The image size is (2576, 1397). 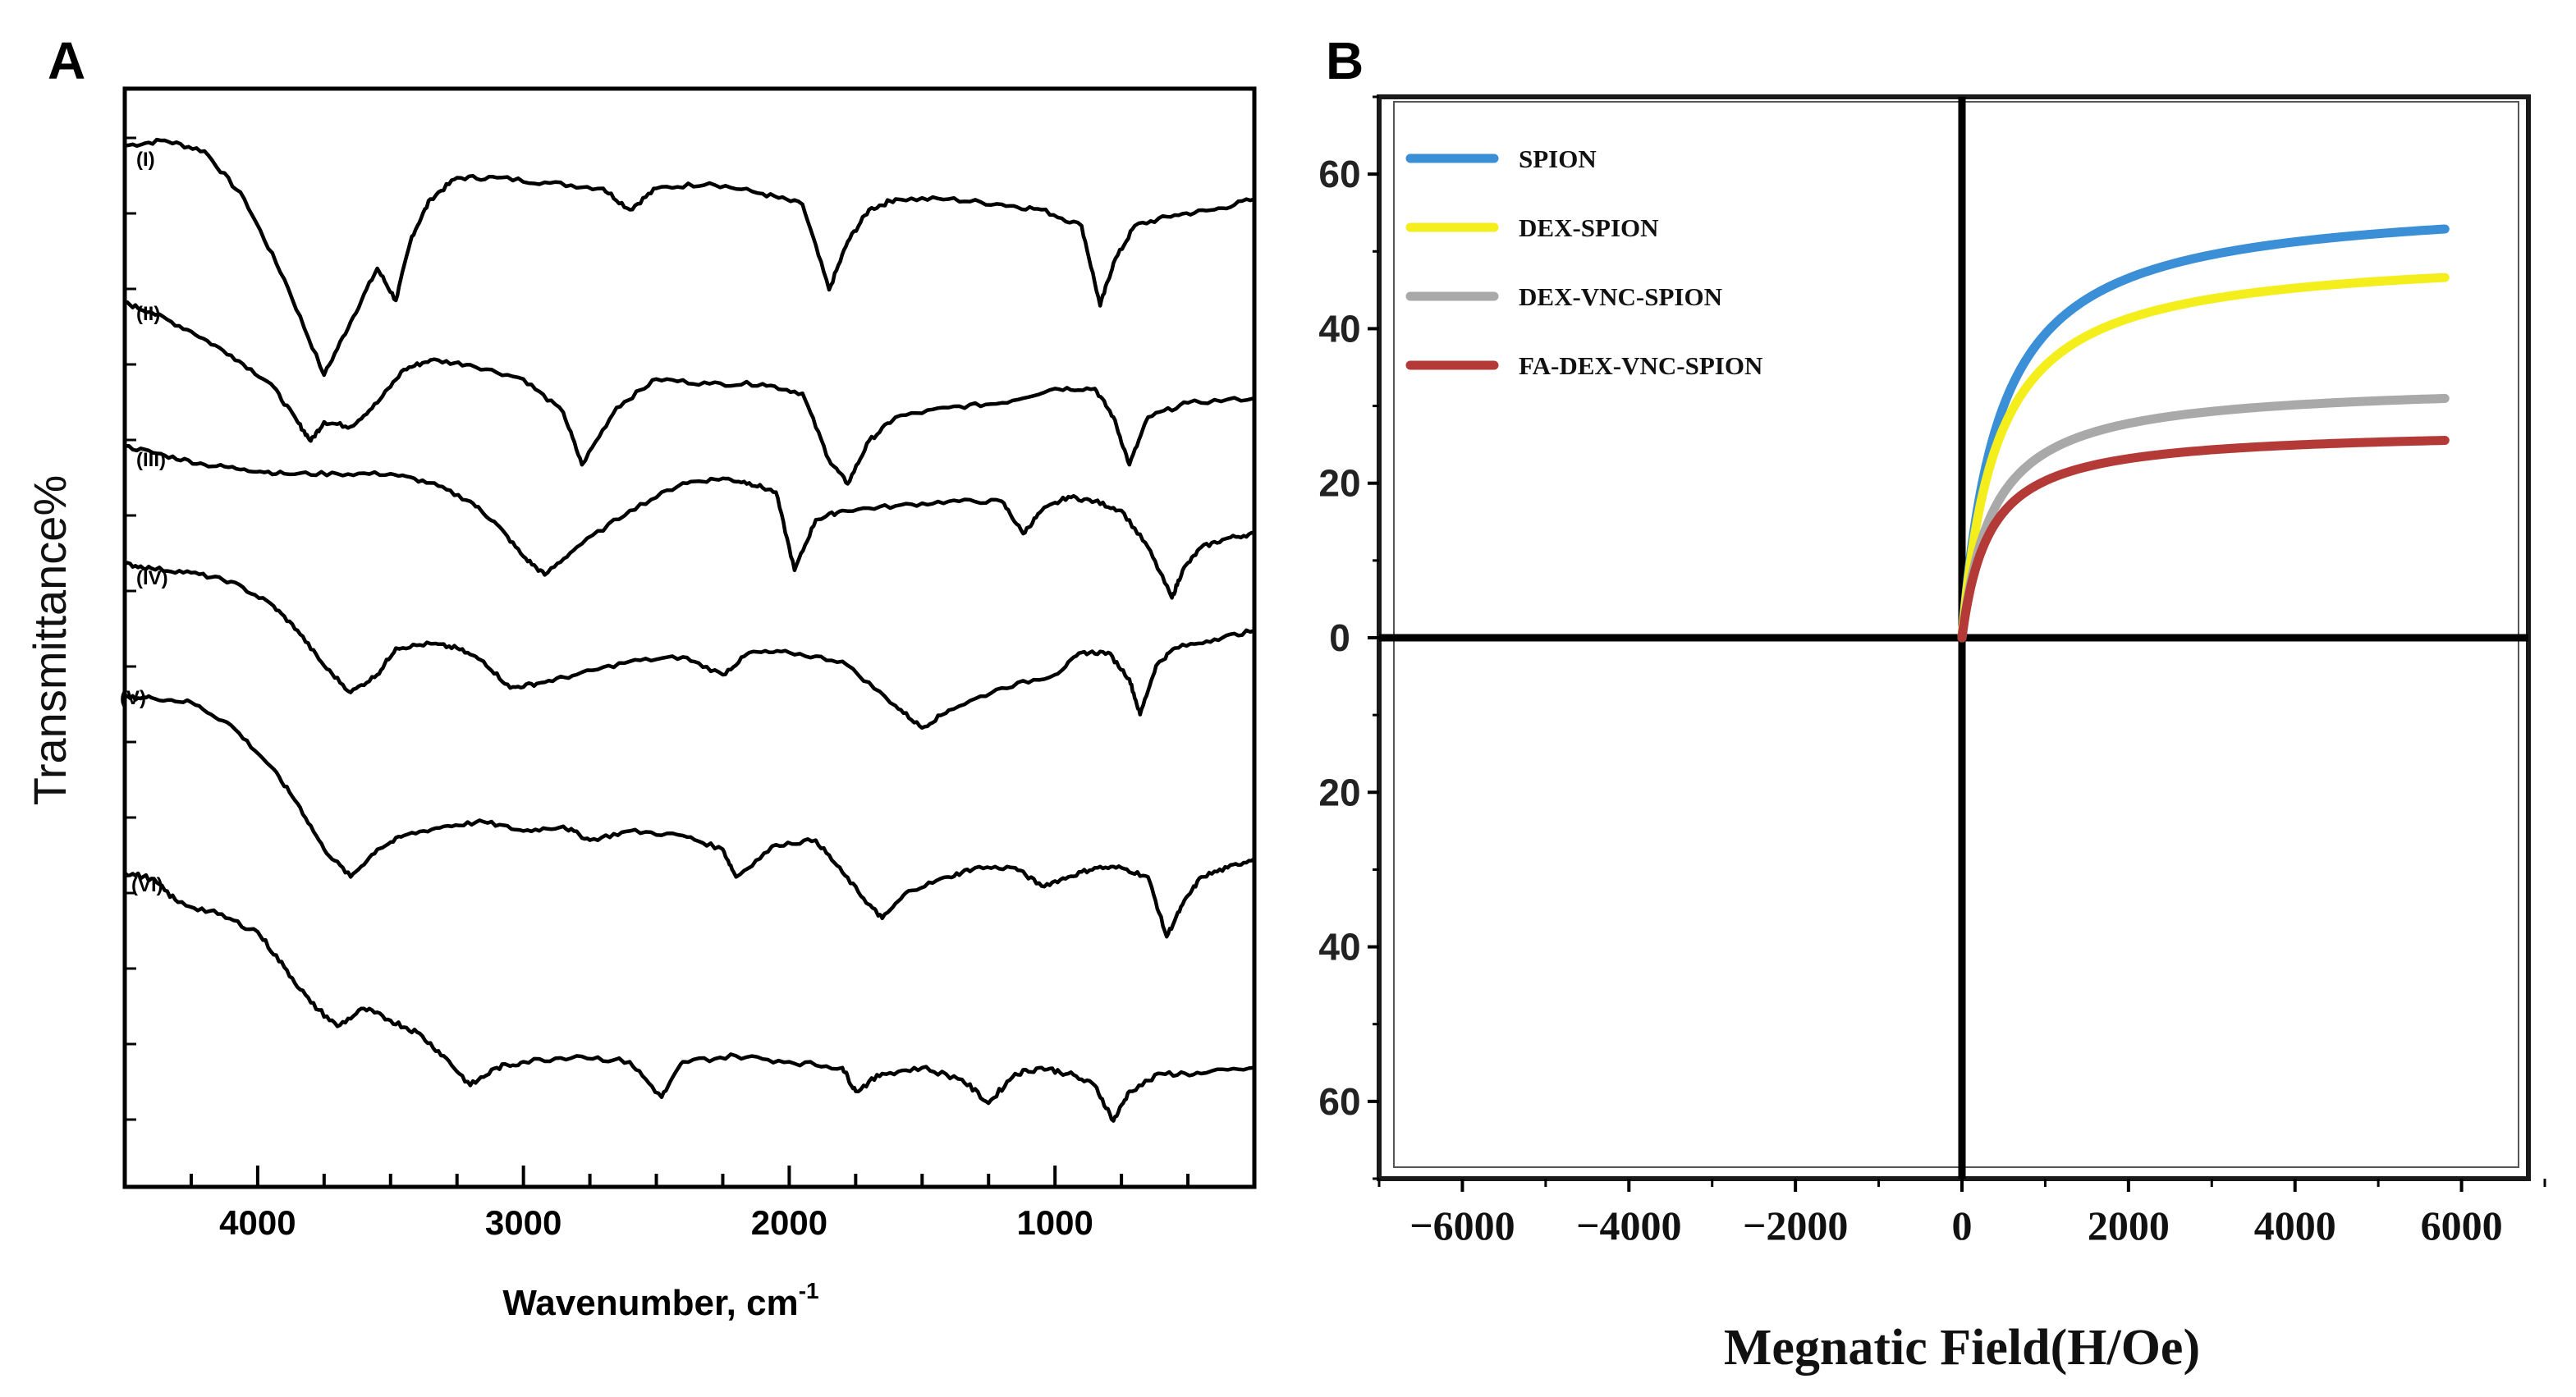 I want to click on mag-x-tick-label: 6000, so click(x=2462, y=1225).